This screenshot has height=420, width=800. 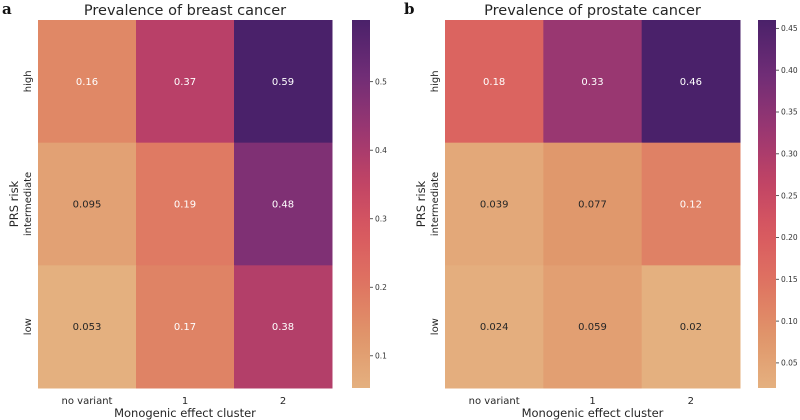 I want to click on cell-annotation: 0.46, so click(x=691, y=82).